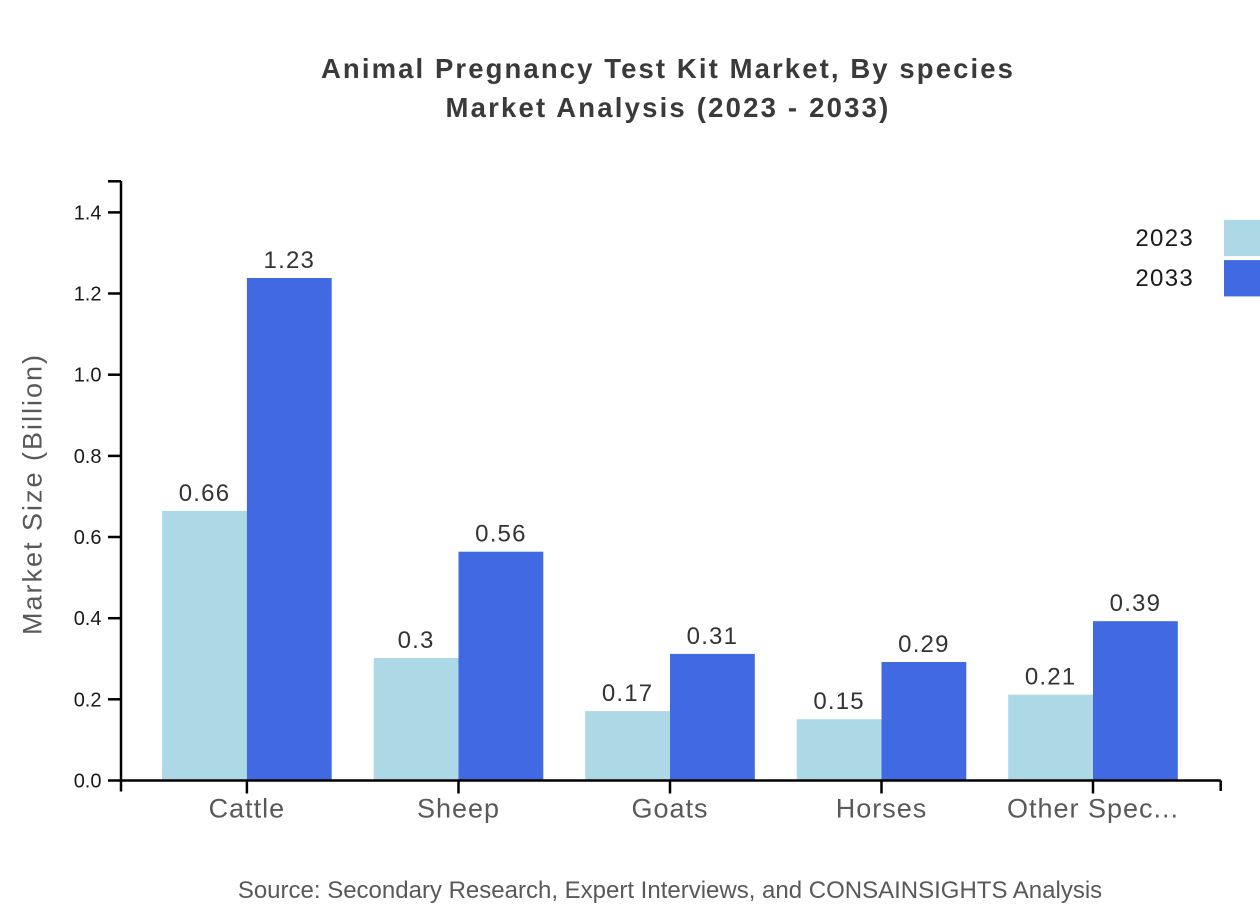 The image size is (1260, 920). Describe the element at coordinates (458, 809) in the screenshot. I see `svg-text: Sheep` at that location.